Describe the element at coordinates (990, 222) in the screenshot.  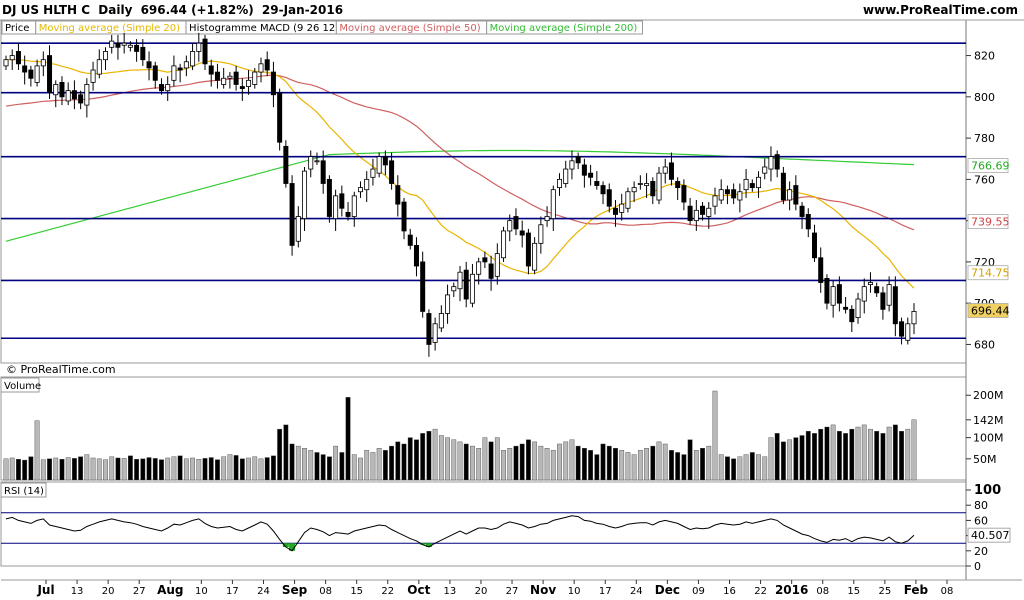
I see `price-label: 739.55` at that location.